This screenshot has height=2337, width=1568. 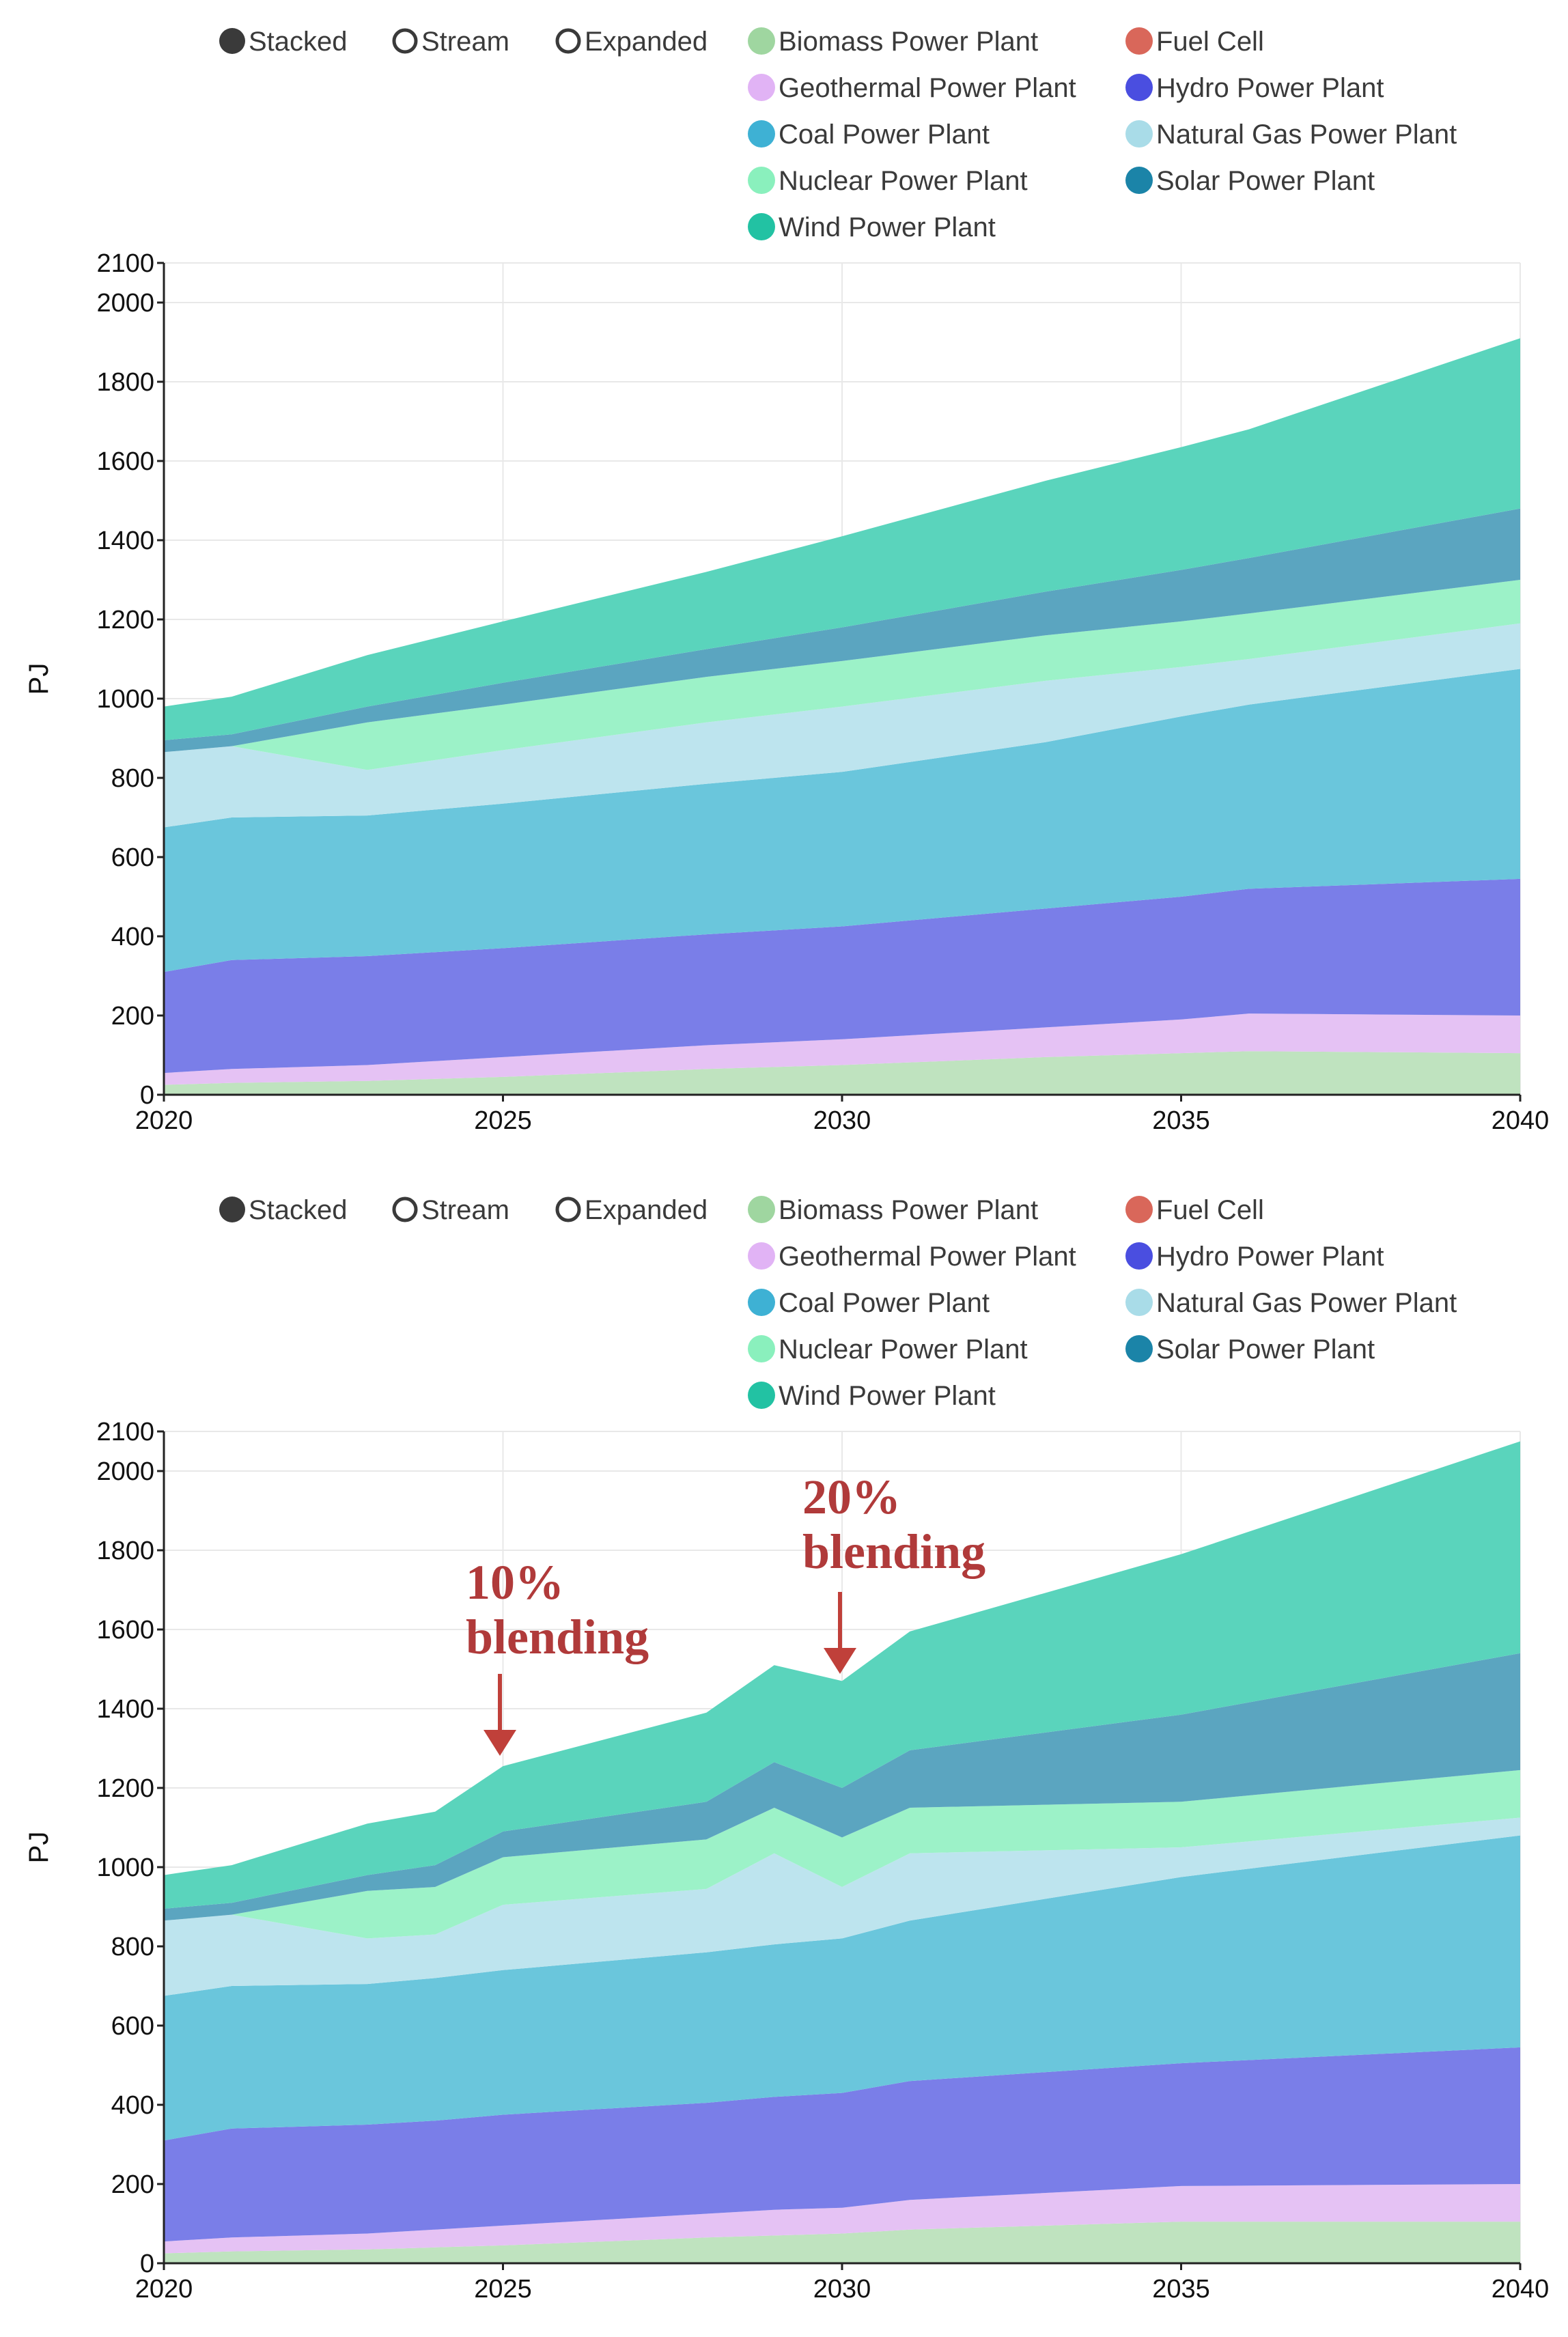 I want to click on annotations: 10%blending 20% blending, so click(x=725, y=1613).